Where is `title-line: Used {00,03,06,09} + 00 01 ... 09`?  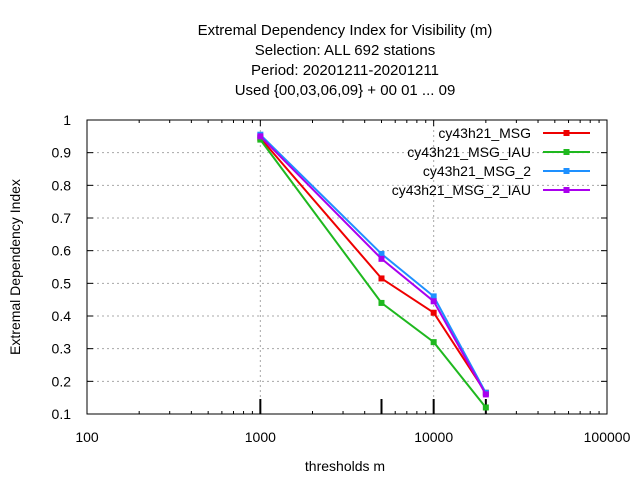 title-line: Used {00,03,06,09} + 00 01 ... 09 is located at coordinates (345, 90).